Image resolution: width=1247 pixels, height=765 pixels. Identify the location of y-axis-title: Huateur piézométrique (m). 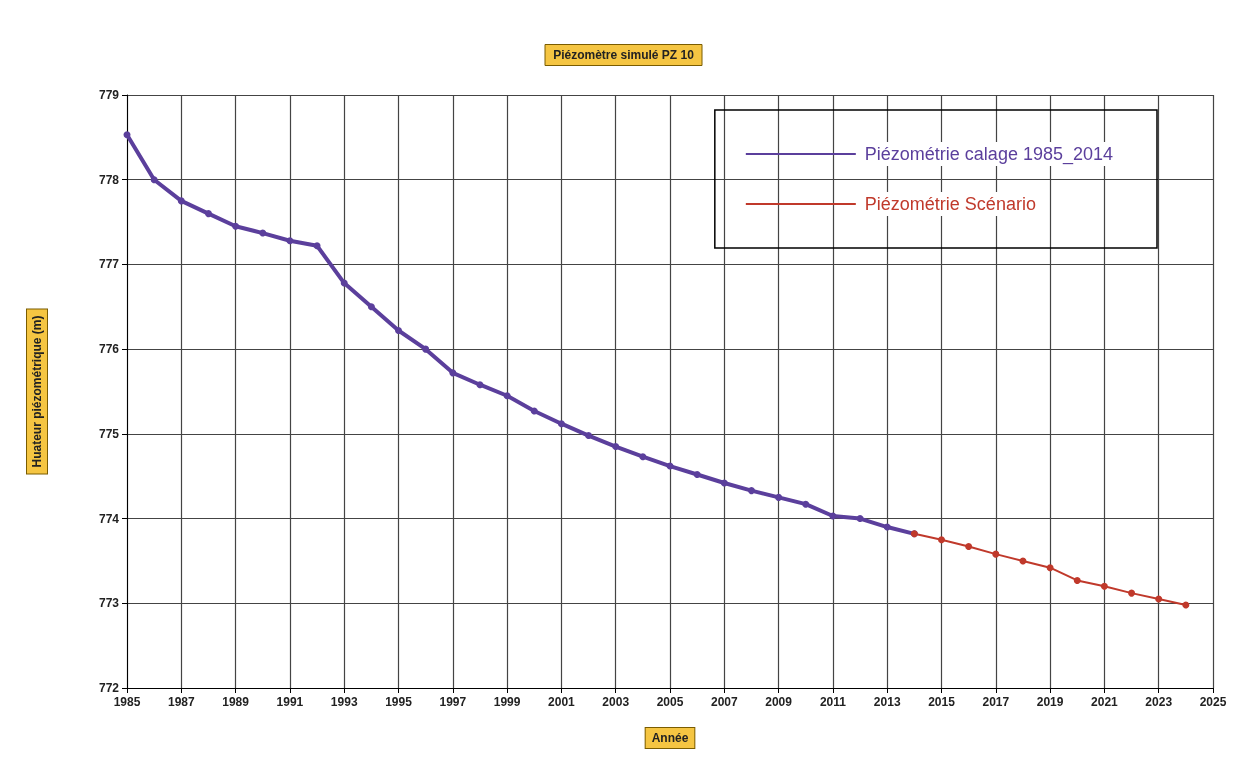
(37, 391).